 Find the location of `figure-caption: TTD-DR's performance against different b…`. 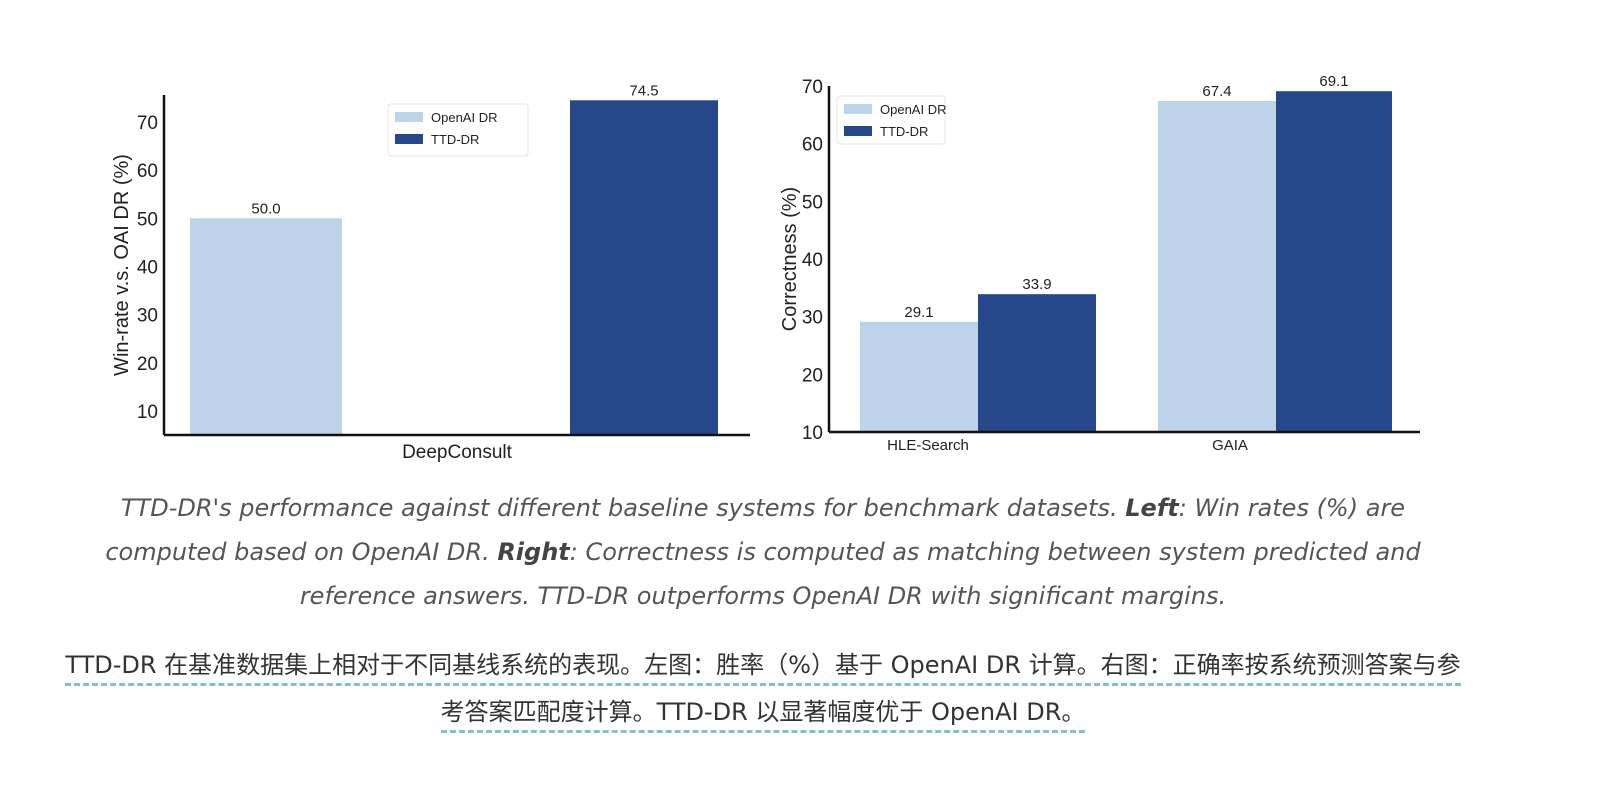

figure-caption: TTD-DR's performance against different b… is located at coordinates (763, 552).